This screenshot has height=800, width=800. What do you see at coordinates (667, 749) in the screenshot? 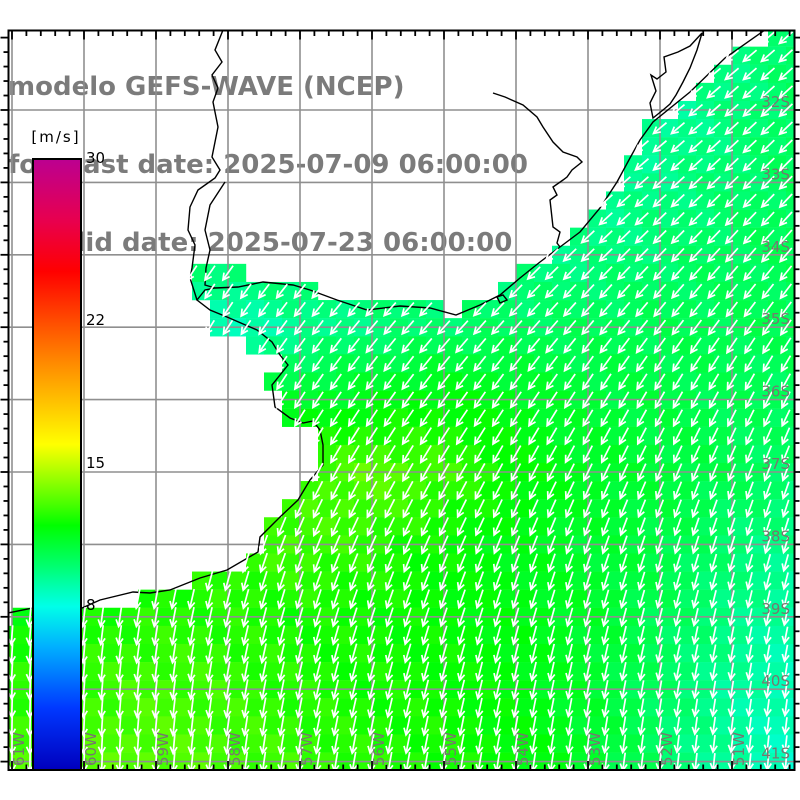
I see `lon-label-52W: 52W` at bounding box center [667, 749].